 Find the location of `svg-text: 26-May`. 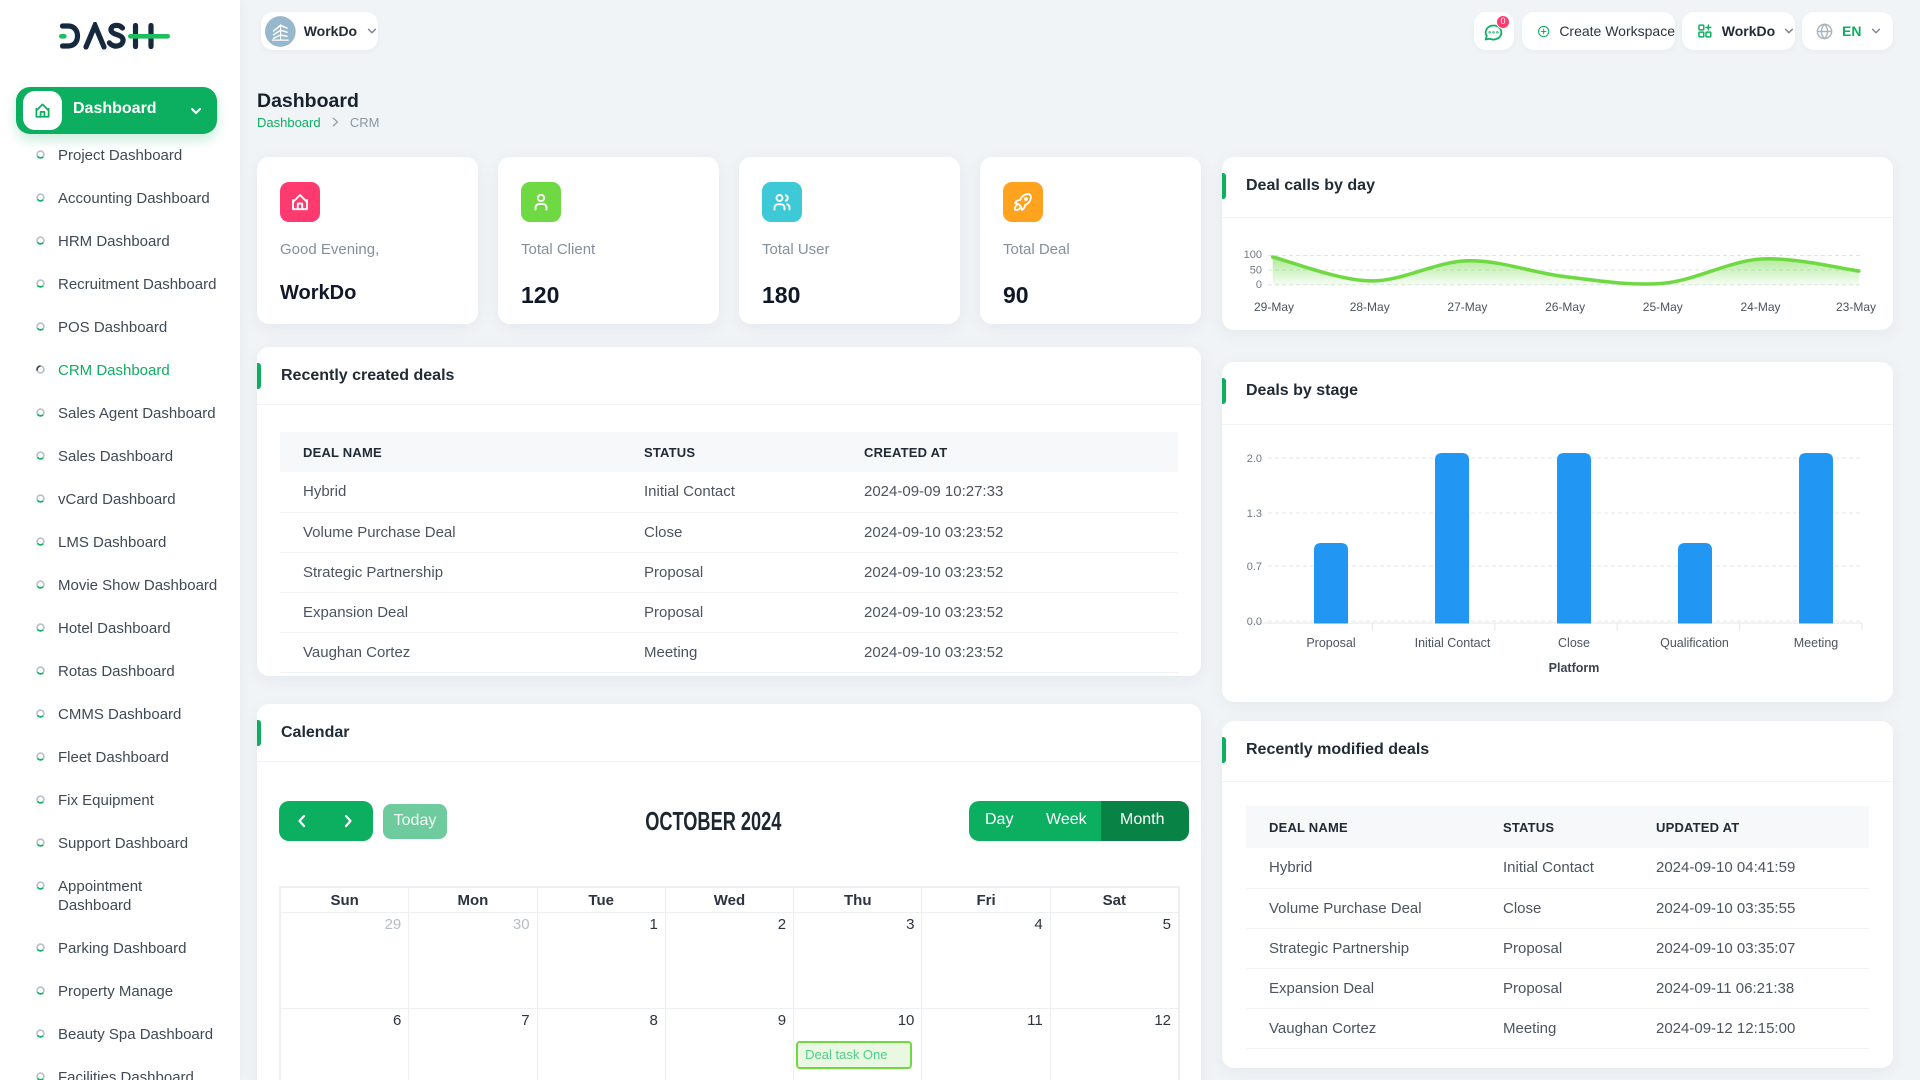

svg-text: 26-May is located at coordinates (1565, 307).